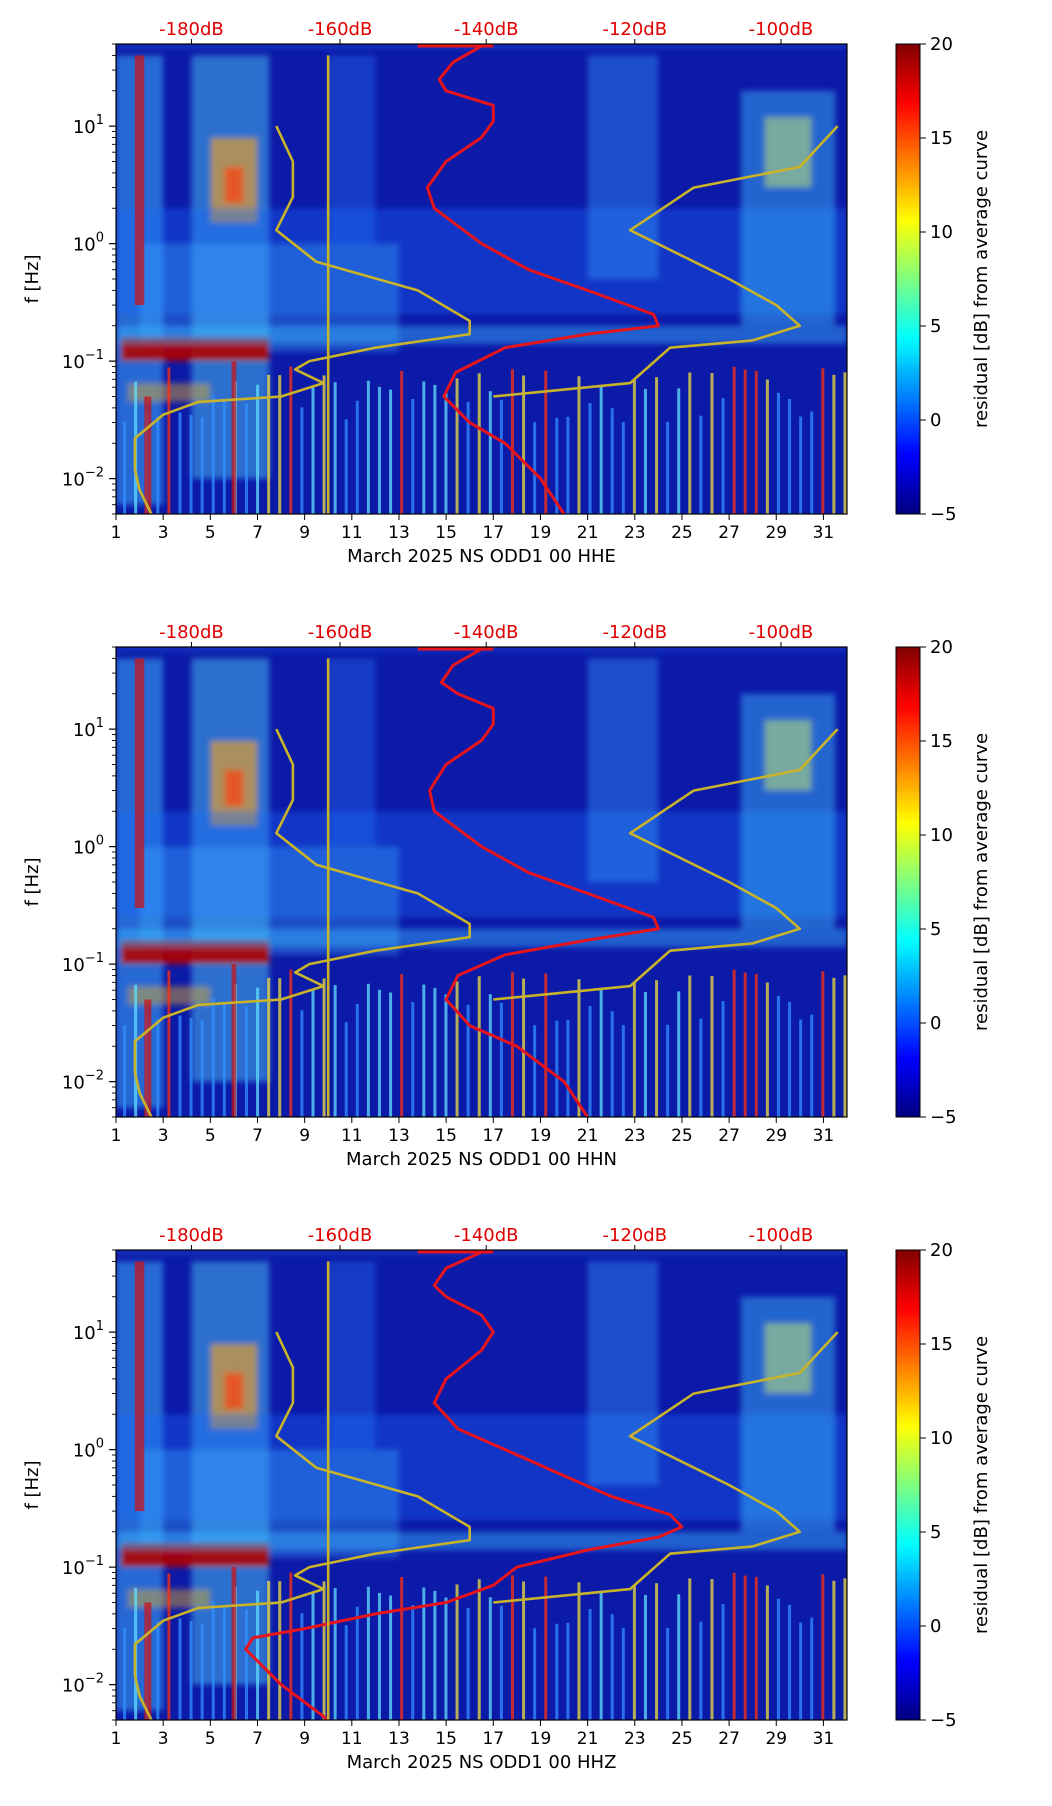  What do you see at coordinates (588, 1739) in the screenshot?
I see `x-tick-label: 21` at bounding box center [588, 1739].